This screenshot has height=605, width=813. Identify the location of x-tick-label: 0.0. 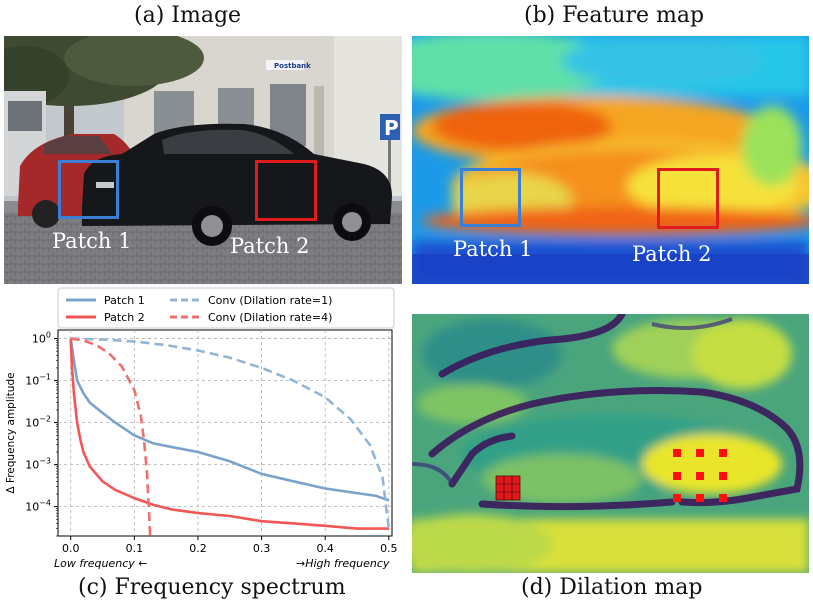
(71, 548).